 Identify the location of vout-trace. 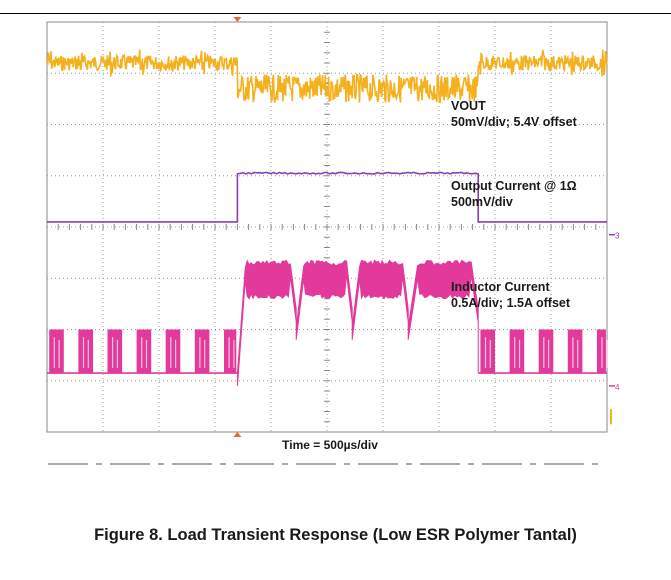
(327, 76).